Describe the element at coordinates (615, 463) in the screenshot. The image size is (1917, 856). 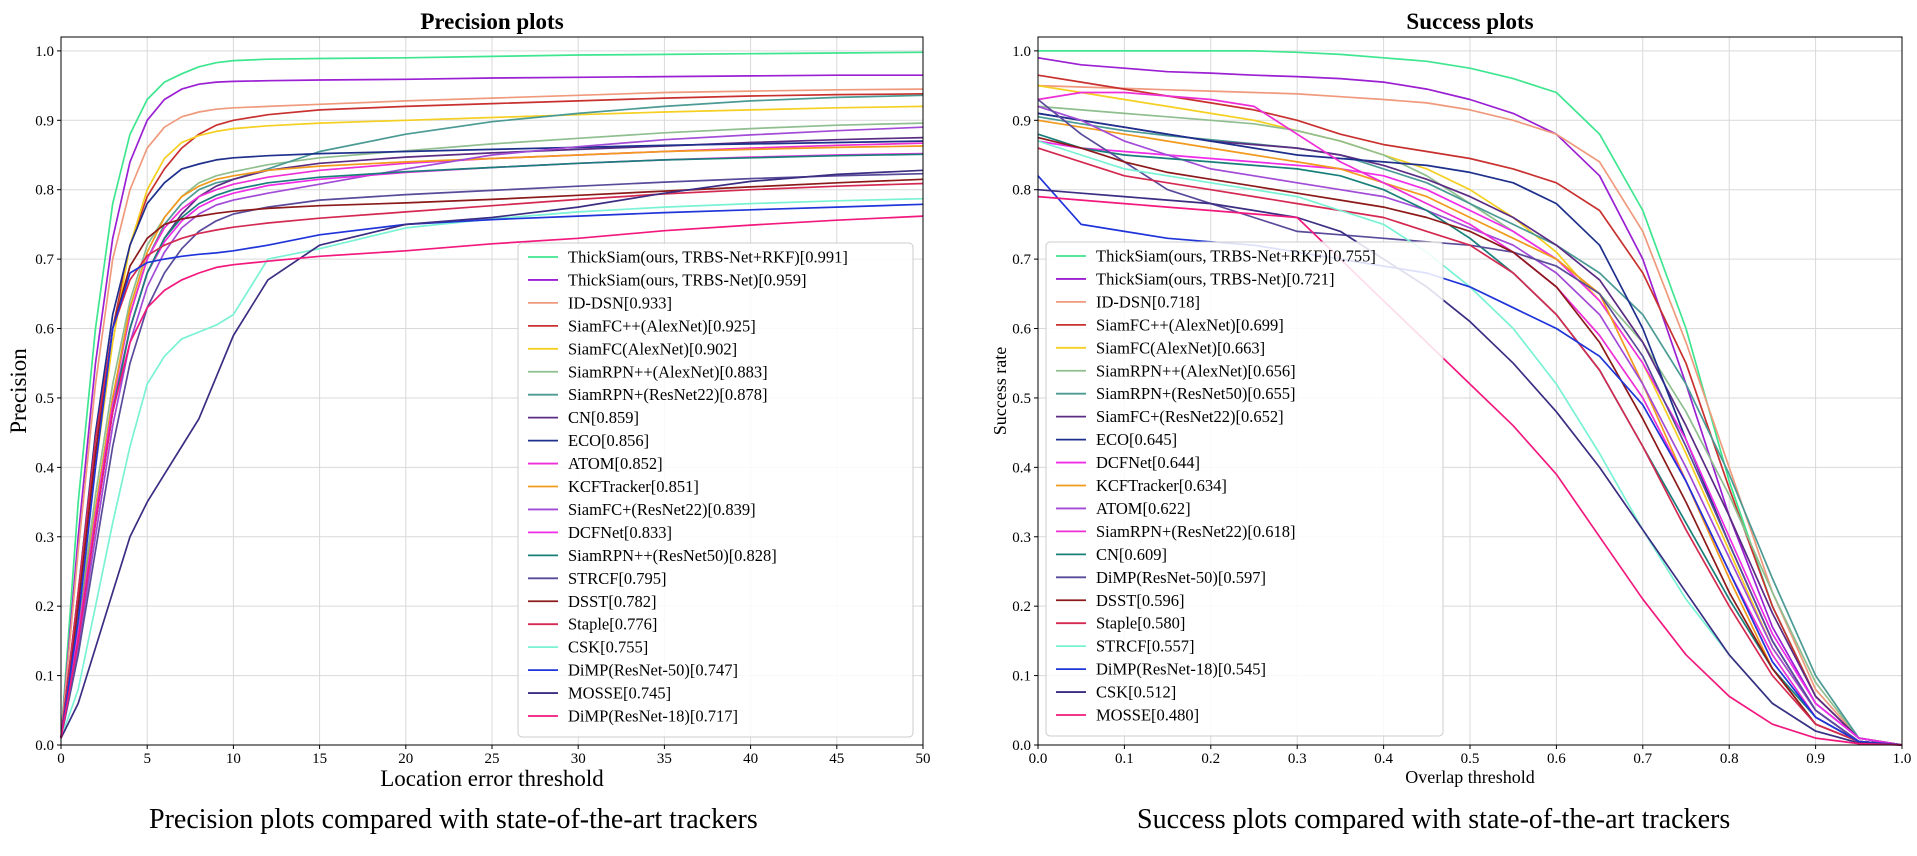
I see `precision-legend-label-9: ATOM[0.852]` at that location.